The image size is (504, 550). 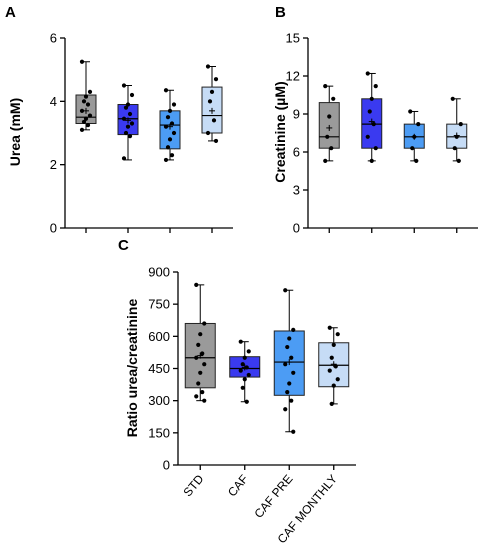 What do you see at coordinates (293, 38) in the screenshot?
I see `y-tick-label: 15` at bounding box center [293, 38].